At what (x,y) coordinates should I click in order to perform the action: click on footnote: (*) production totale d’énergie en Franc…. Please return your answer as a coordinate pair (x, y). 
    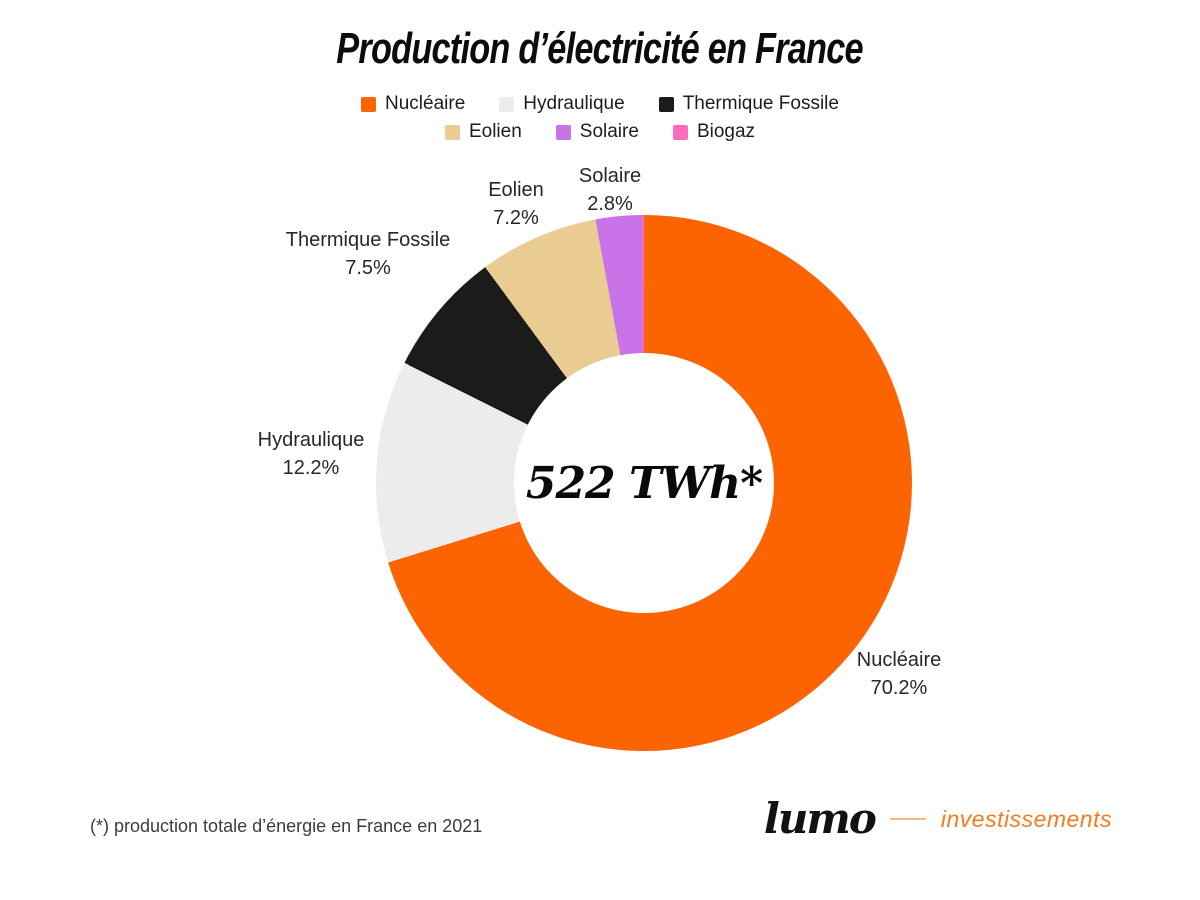
    Looking at the image, I should click on (286, 826).